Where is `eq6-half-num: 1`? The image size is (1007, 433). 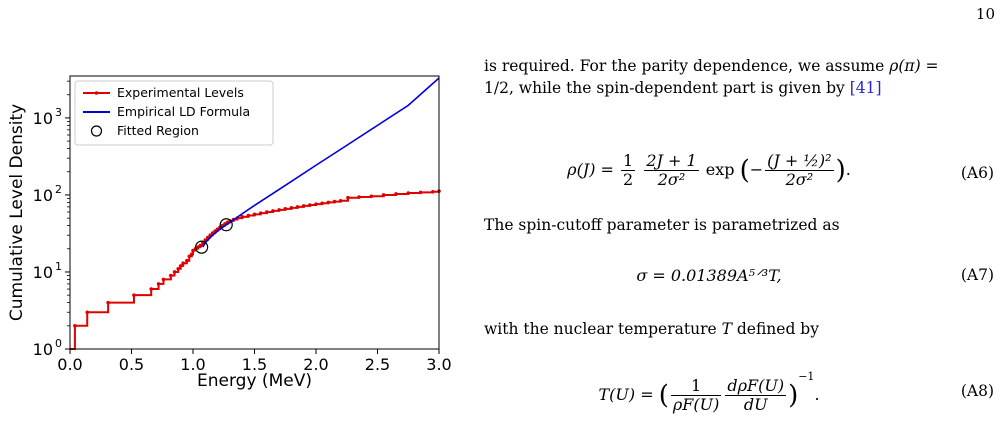 eq6-half-num: 1 is located at coordinates (628, 161).